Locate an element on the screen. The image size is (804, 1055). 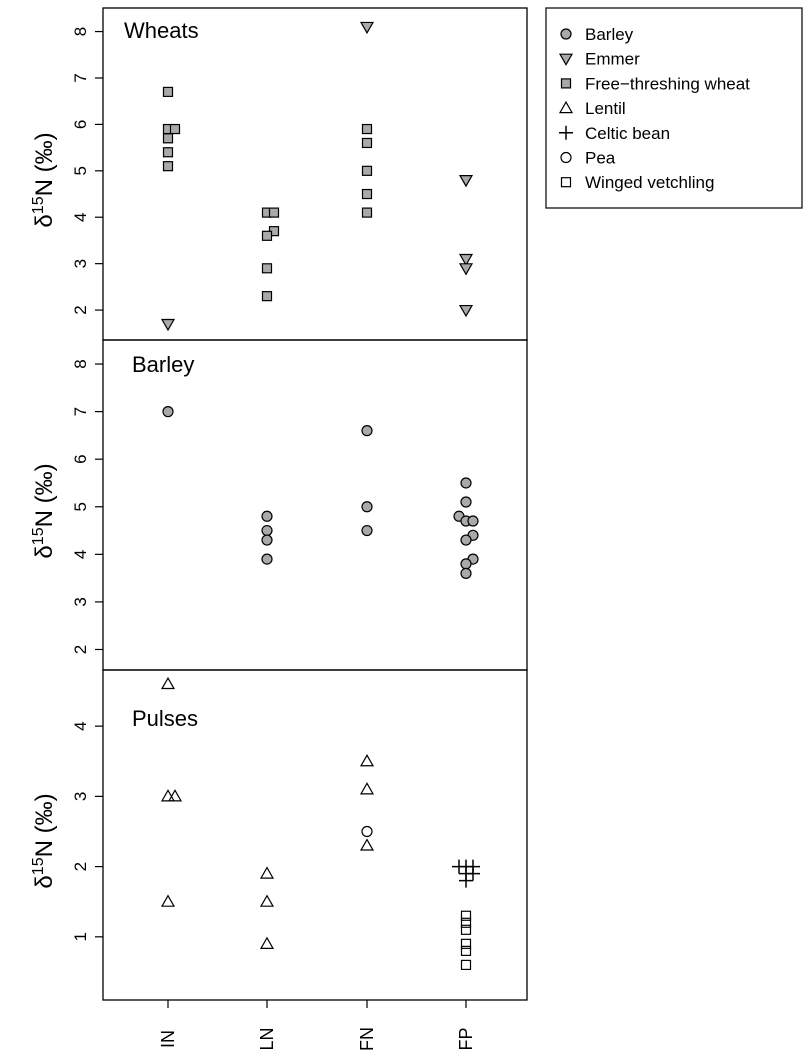
series-lentil is located at coordinates (267, 812).